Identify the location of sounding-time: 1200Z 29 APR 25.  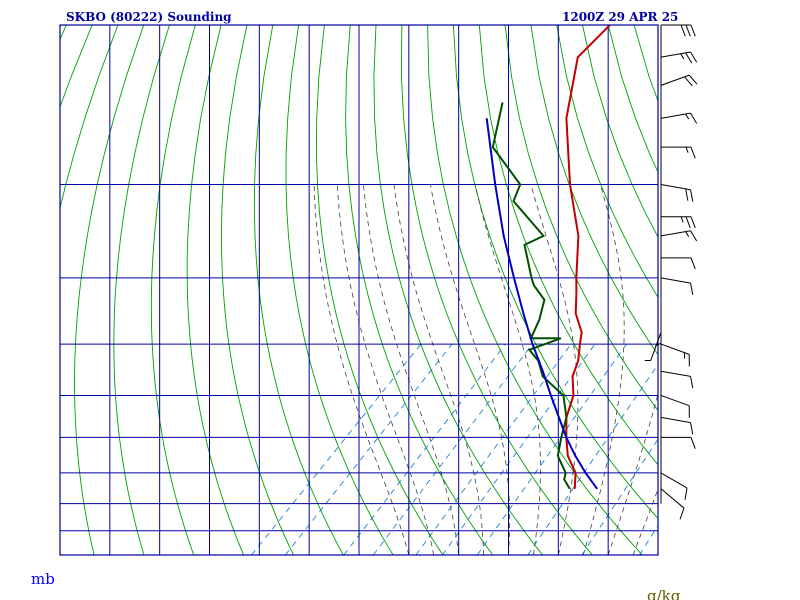
(620, 17).